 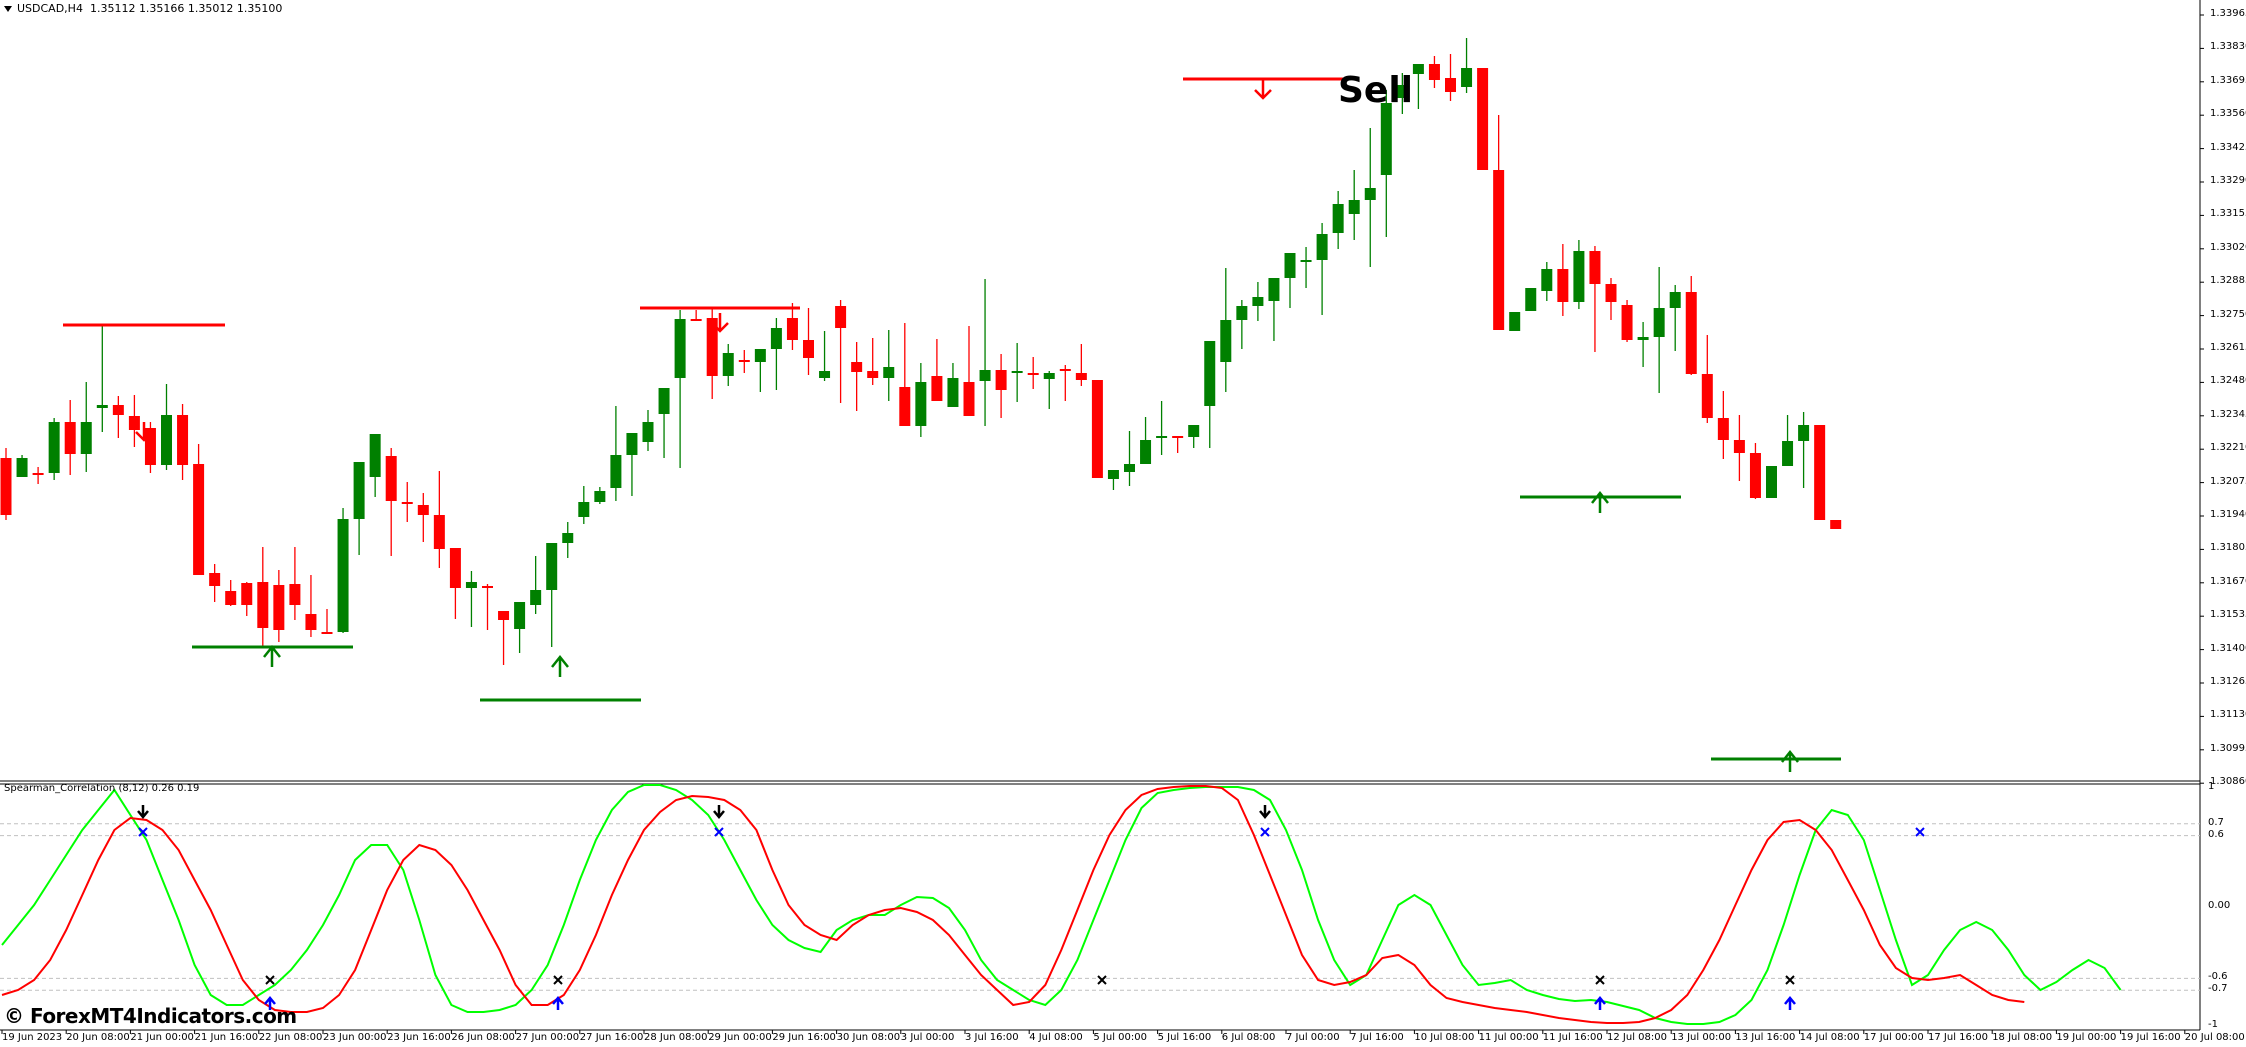 What do you see at coordinates (2228, 80) in the screenshot?
I see `price-tick-label: 1.33695` at bounding box center [2228, 80].